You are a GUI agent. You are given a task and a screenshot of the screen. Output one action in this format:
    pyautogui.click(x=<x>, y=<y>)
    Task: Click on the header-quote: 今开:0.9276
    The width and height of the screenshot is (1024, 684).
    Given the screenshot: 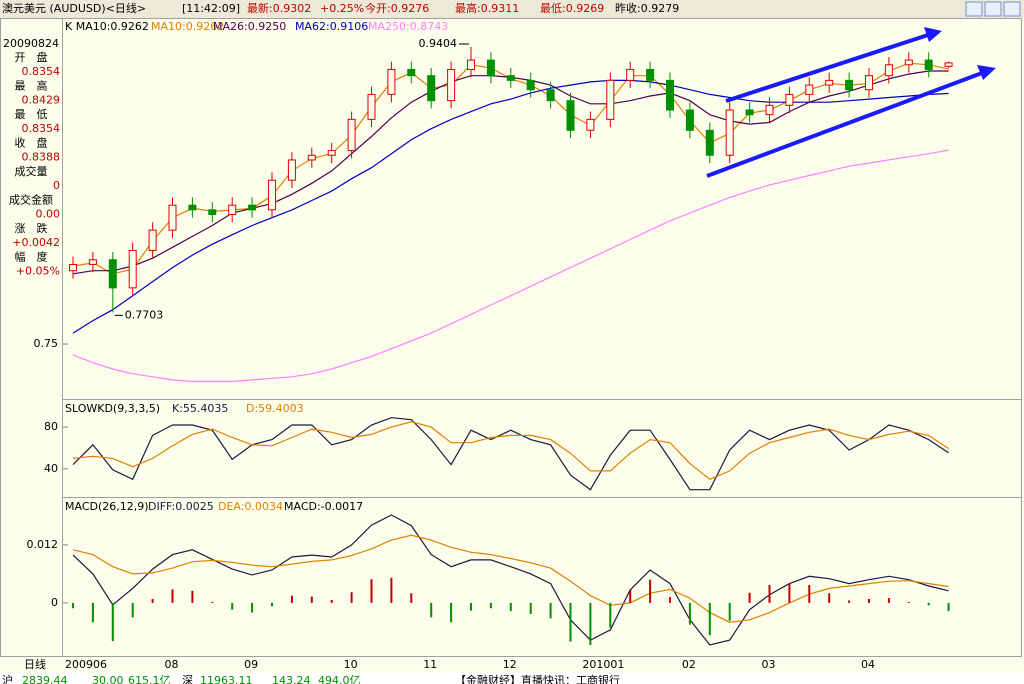 What is the action you would take?
    pyautogui.click(x=397, y=8)
    